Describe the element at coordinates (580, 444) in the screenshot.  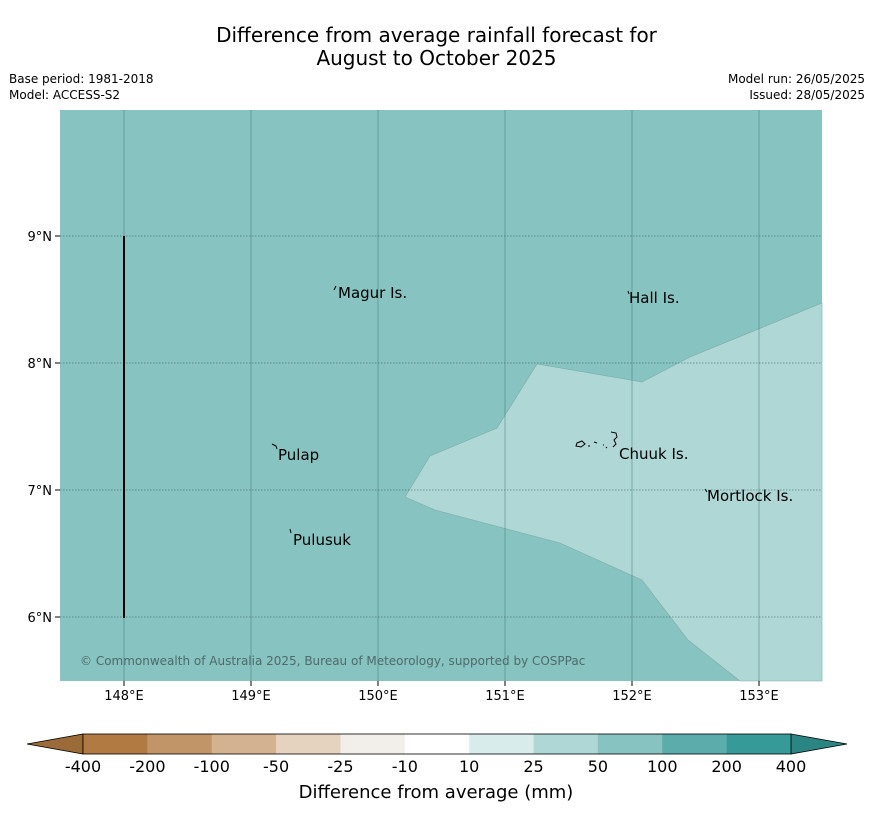
I see `chuuk-island-a` at that location.